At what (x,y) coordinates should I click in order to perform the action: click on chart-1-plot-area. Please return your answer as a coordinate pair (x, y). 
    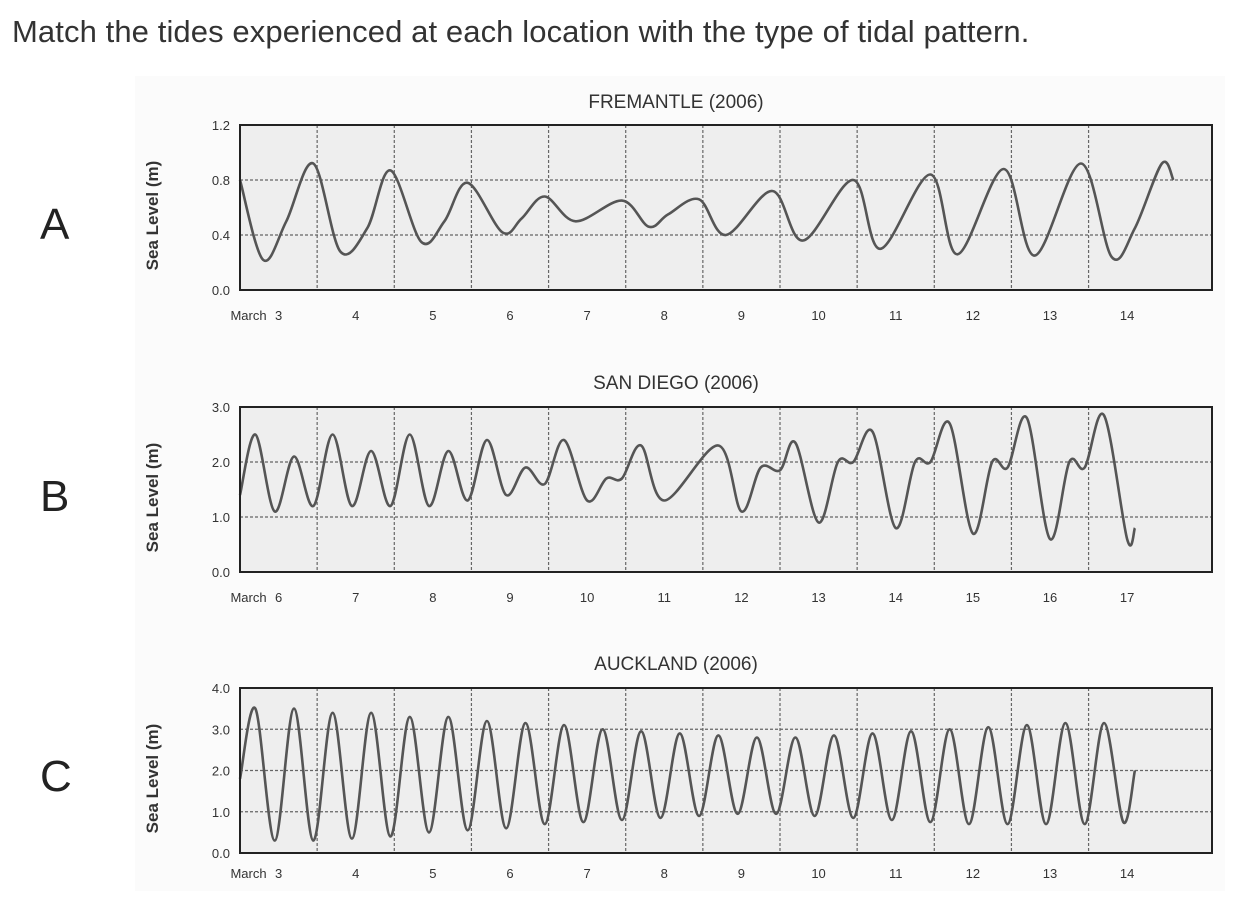
    Looking at the image, I should click on (726, 207).